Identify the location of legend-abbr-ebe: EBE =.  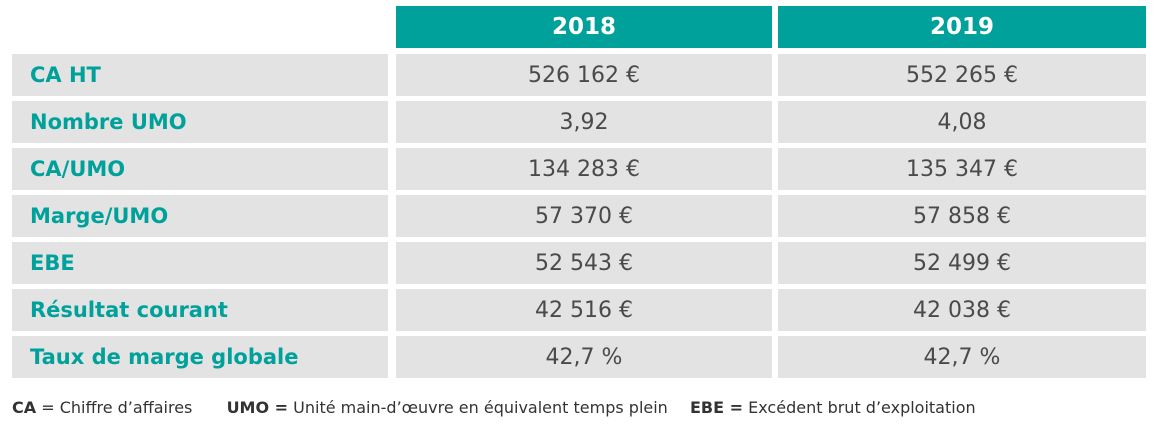
(717, 407).